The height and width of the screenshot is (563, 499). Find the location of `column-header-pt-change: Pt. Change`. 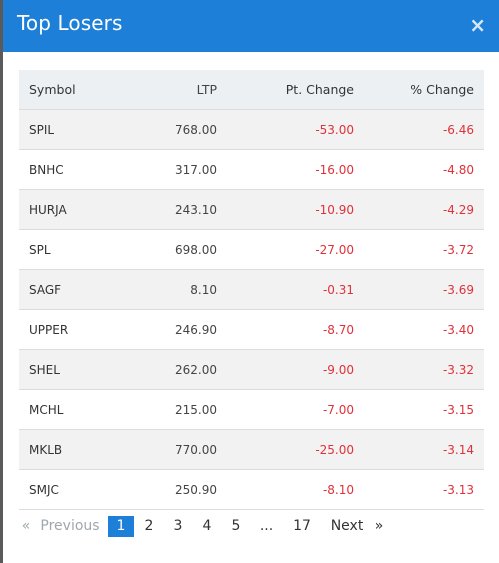

column-header-pt-change: Pt. Change is located at coordinates (285, 90).